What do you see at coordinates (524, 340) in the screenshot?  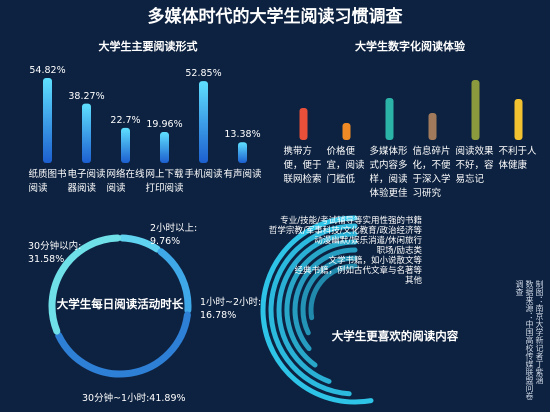 I see `credit-line: 数据来源：中国高校传媒联盟问卷调查` at bounding box center [524, 340].